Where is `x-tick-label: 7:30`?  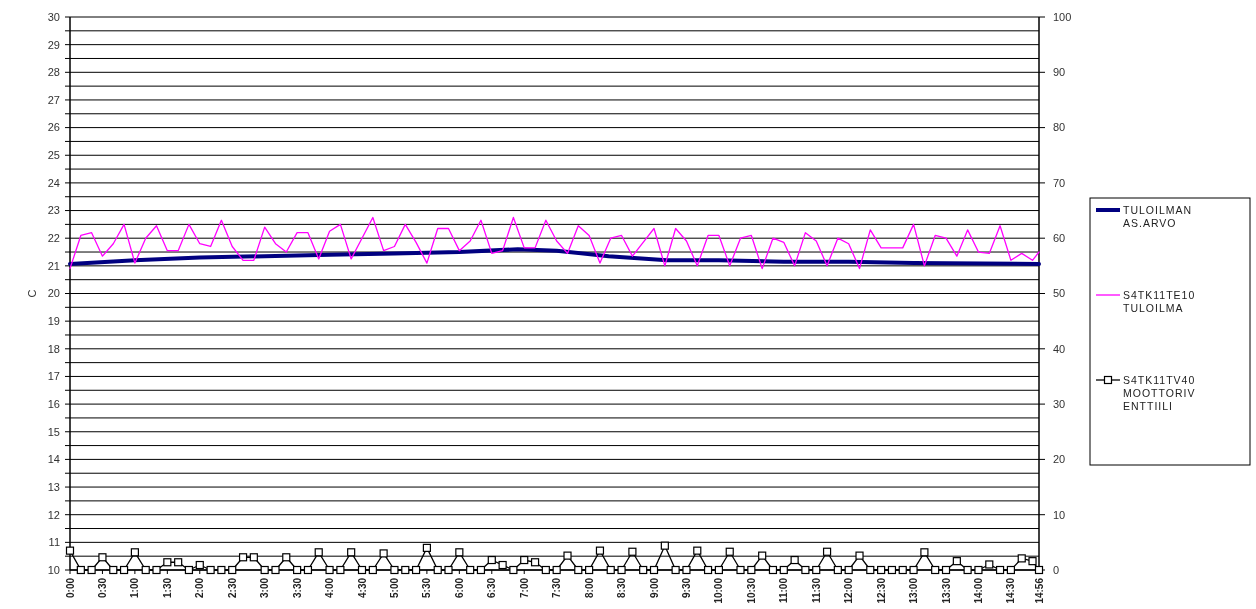 x-tick-label: 7:30 is located at coordinates (557, 588).